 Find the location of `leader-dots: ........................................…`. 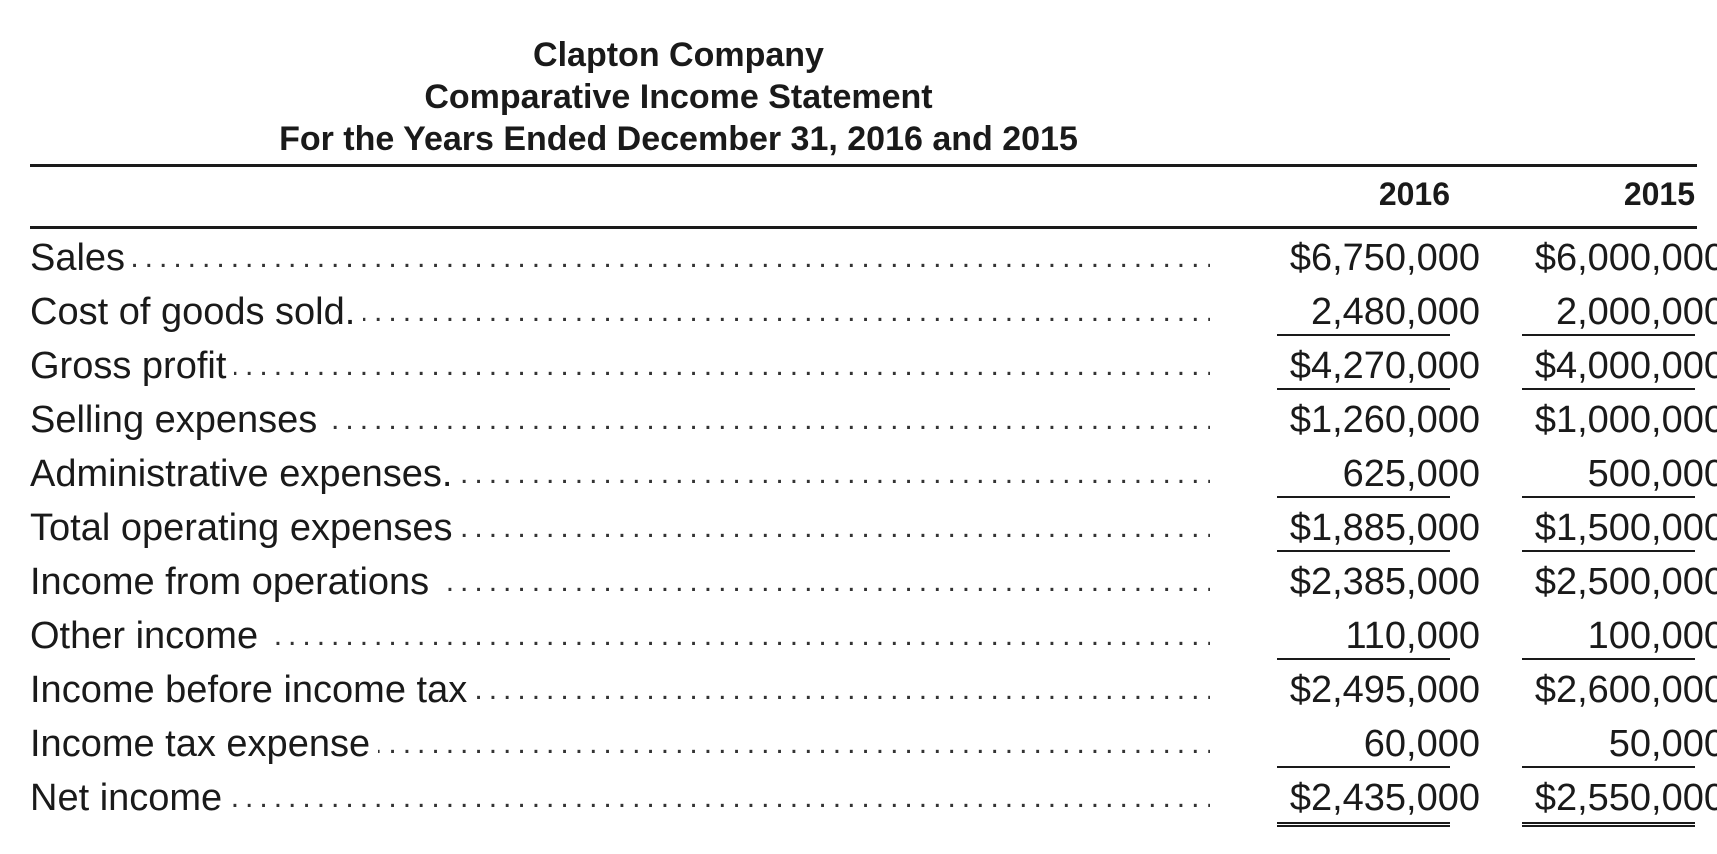

leader-dots: ........................................… is located at coordinates (620, 257).